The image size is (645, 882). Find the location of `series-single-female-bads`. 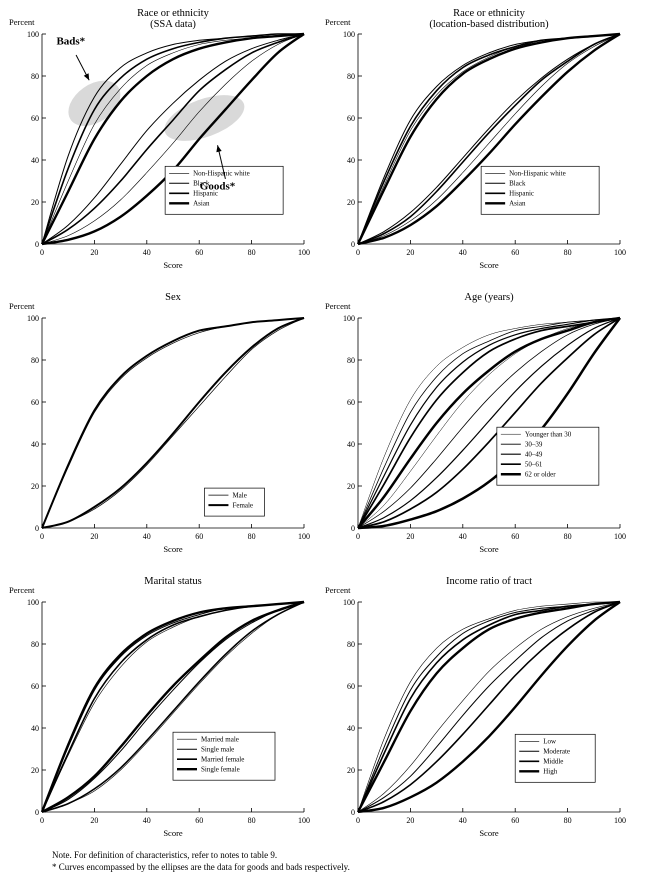

series-single-female-bads is located at coordinates (172, 706).